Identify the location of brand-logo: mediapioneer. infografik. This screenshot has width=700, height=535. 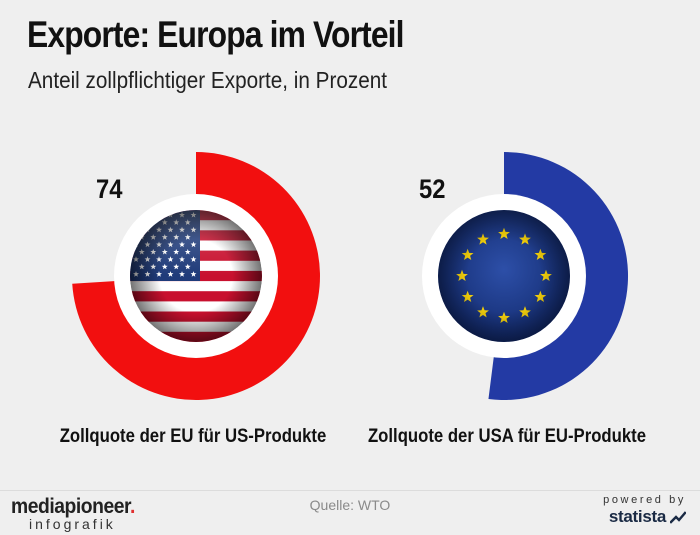
(78, 513).